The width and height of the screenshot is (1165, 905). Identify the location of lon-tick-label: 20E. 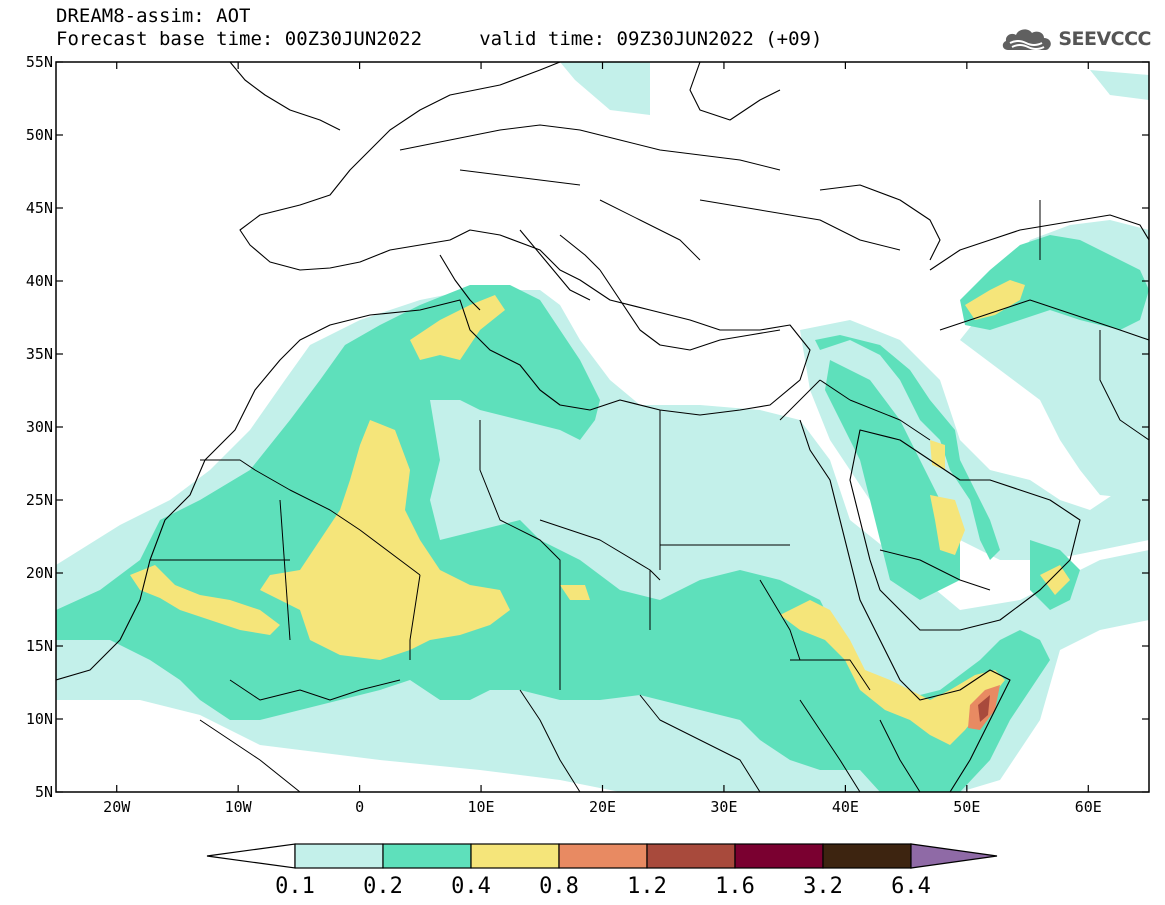
(602, 807).